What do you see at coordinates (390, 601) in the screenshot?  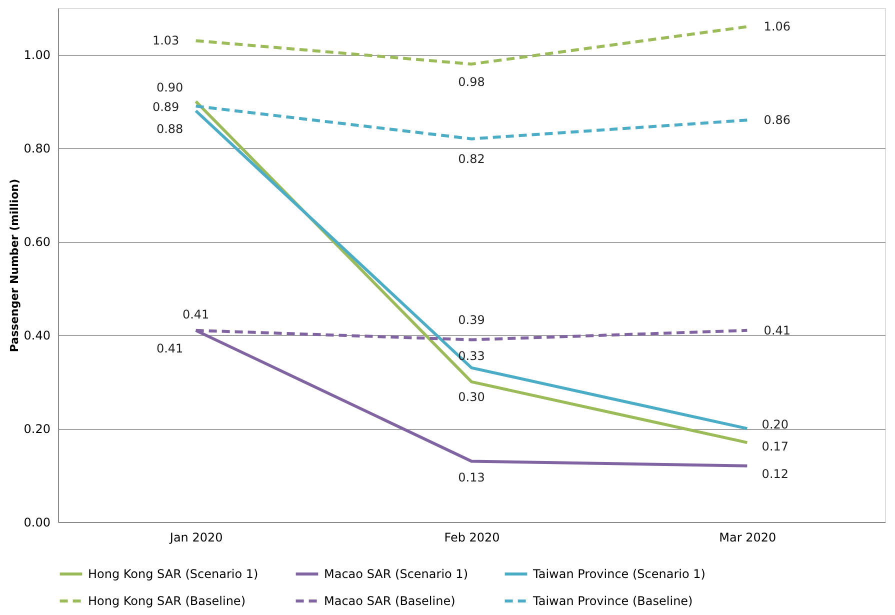 I see `legend-label: Macao SAR (Baseline)` at bounding box center [390, 601].